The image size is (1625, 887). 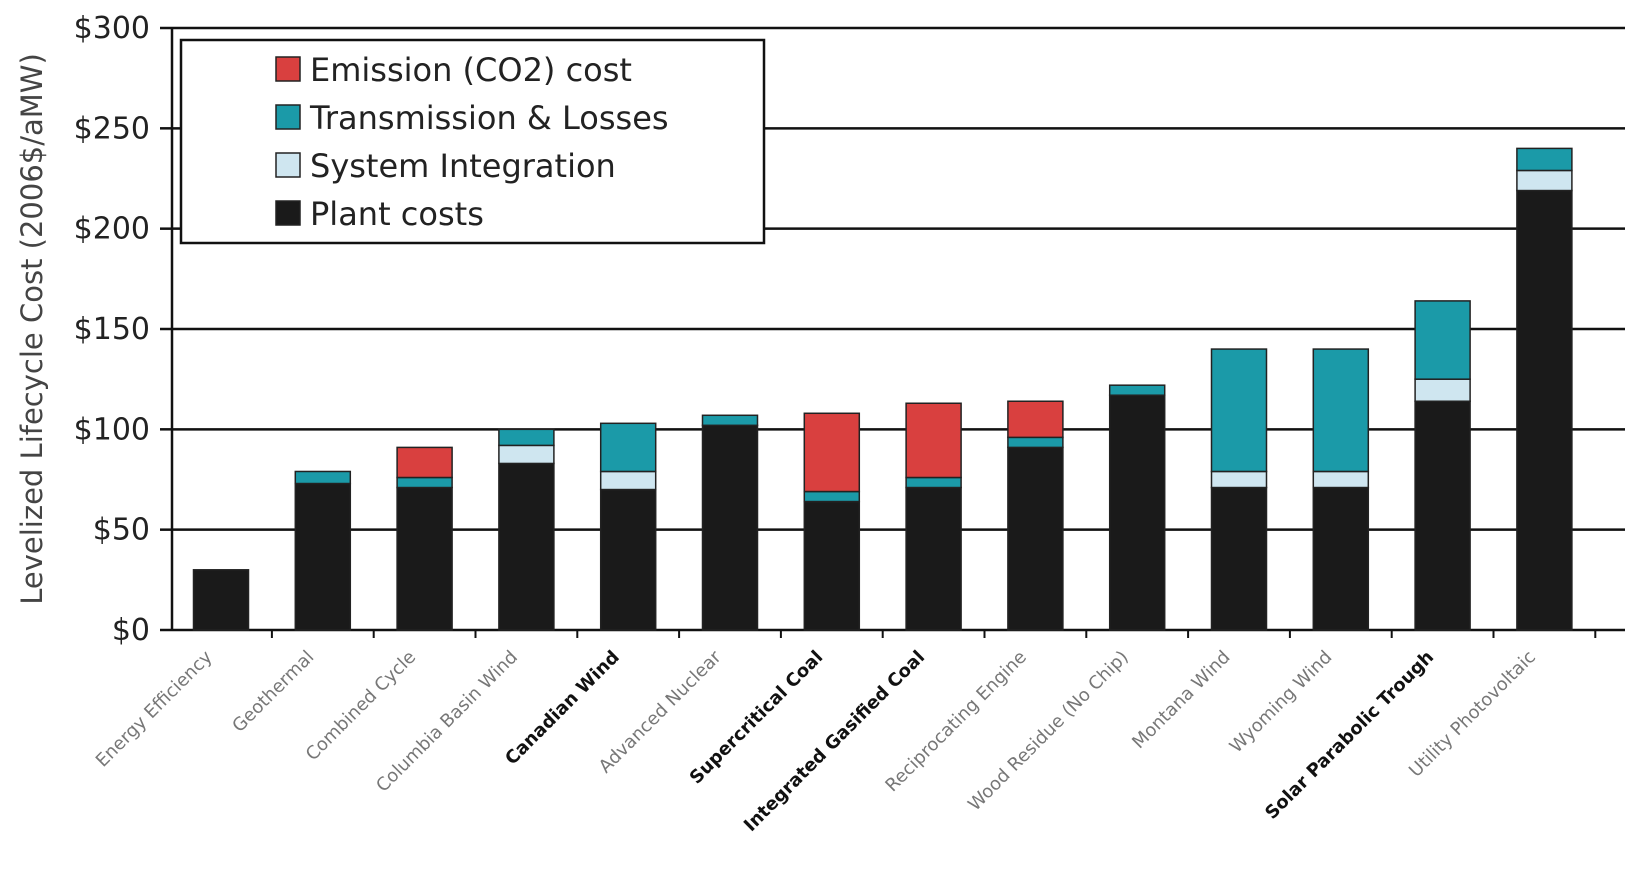 I want to click on y-tick-label: $250, so click(x=112, y=128).